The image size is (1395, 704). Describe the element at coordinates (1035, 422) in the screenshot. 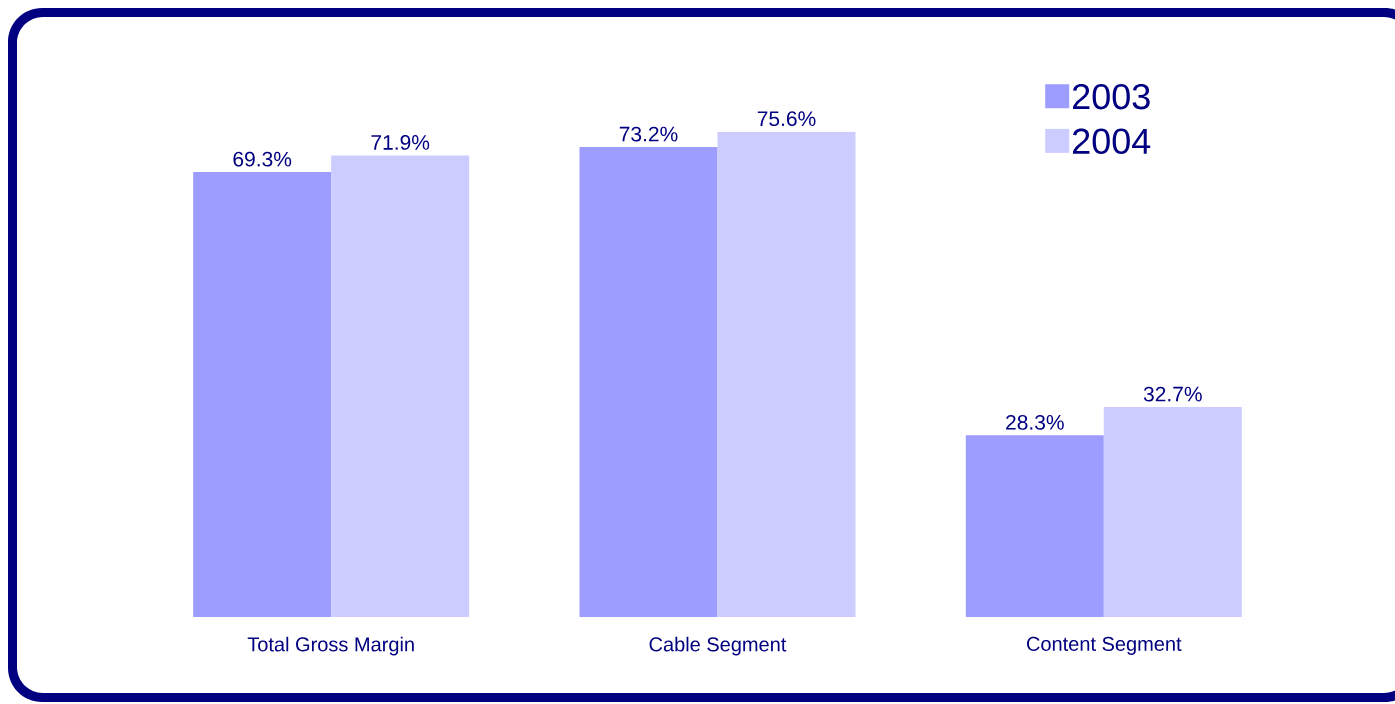

I see `data-label: 28.3%` at that location.